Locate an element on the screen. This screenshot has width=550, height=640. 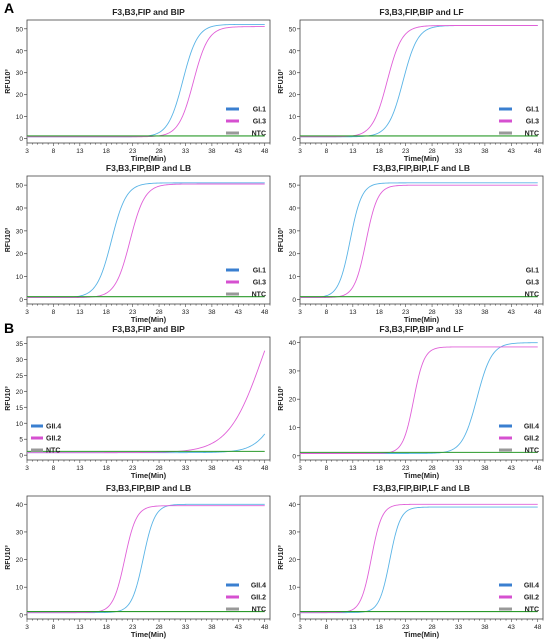
y-tick-label: 5 is located at coordinates (21, 440).